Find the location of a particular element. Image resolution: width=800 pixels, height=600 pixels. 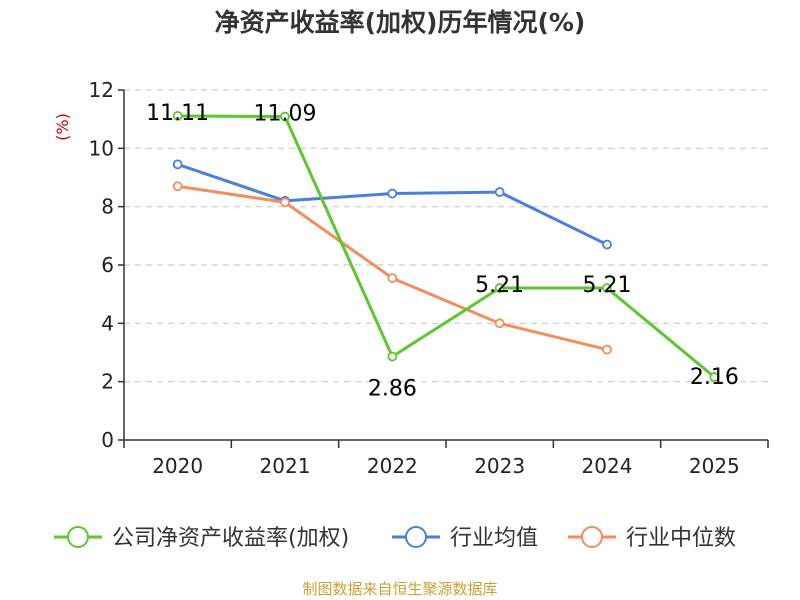

x-tick-label: 2023 is located at coordinates (499, 466).